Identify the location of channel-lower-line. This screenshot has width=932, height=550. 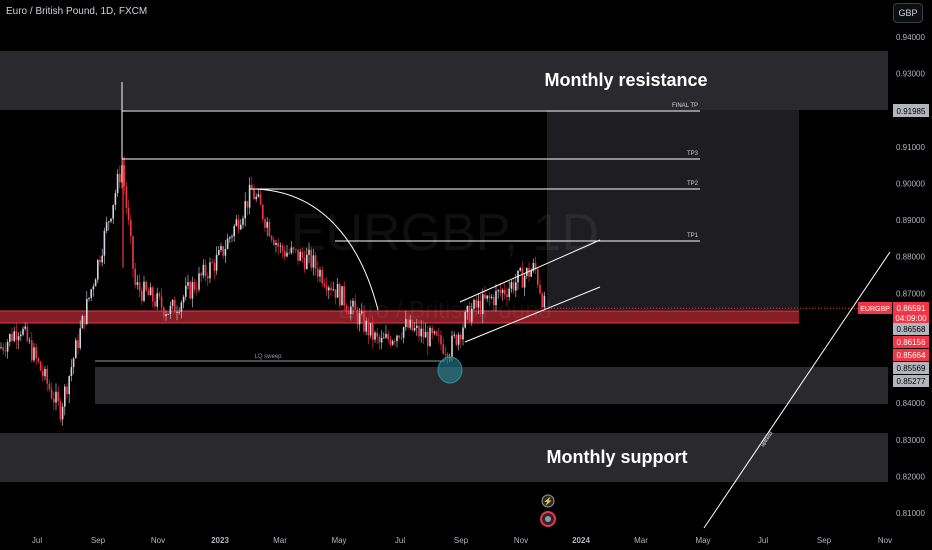
(532, 314).